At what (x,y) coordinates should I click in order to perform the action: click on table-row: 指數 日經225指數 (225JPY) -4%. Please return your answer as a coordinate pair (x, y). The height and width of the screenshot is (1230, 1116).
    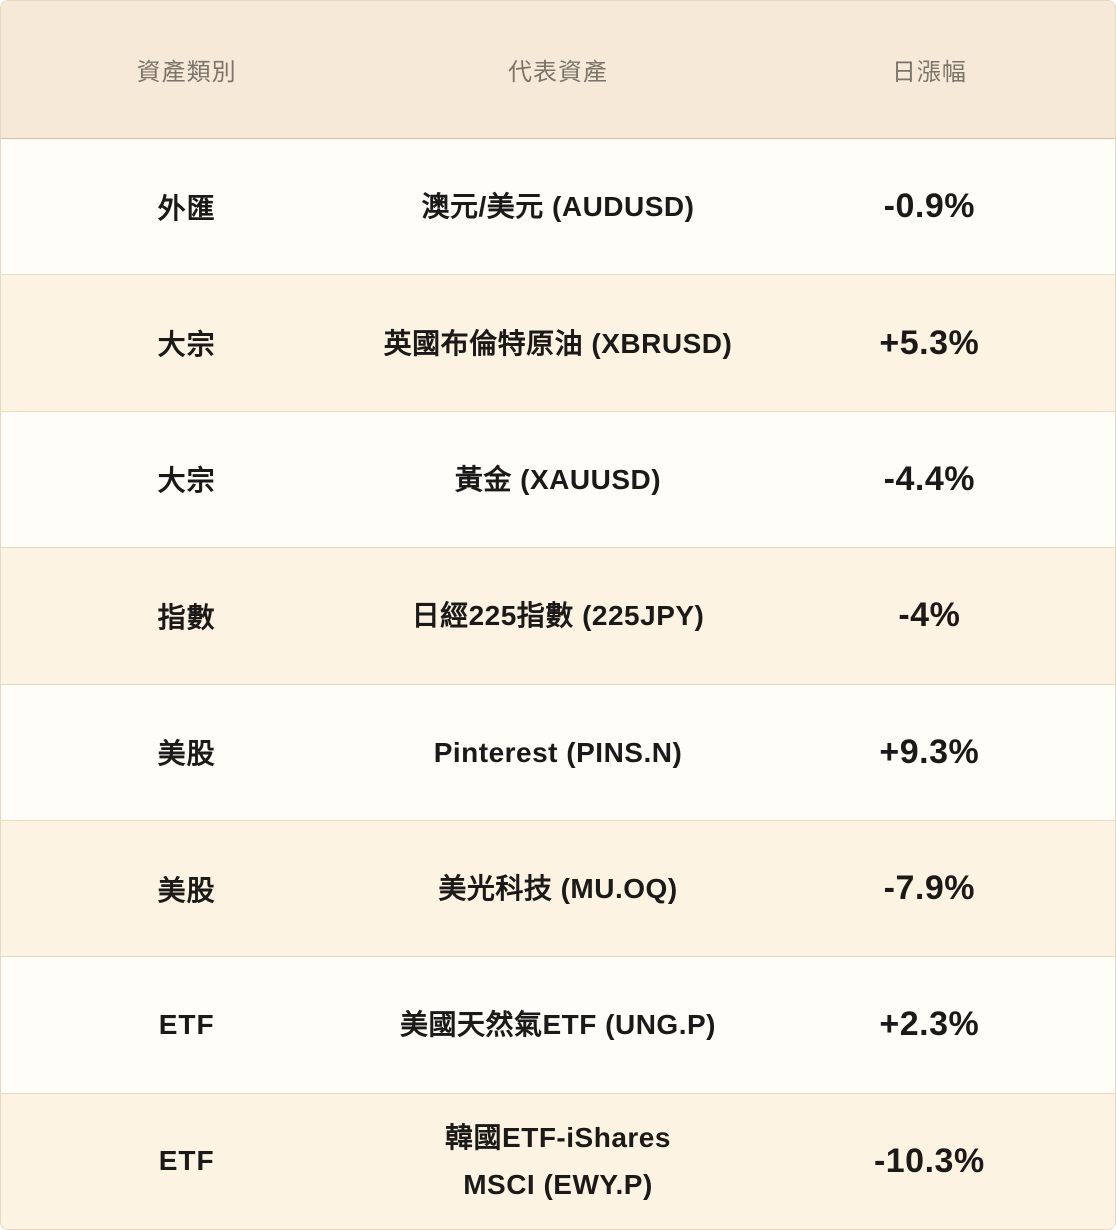
    Looking at the image, I should click on (558, 615).